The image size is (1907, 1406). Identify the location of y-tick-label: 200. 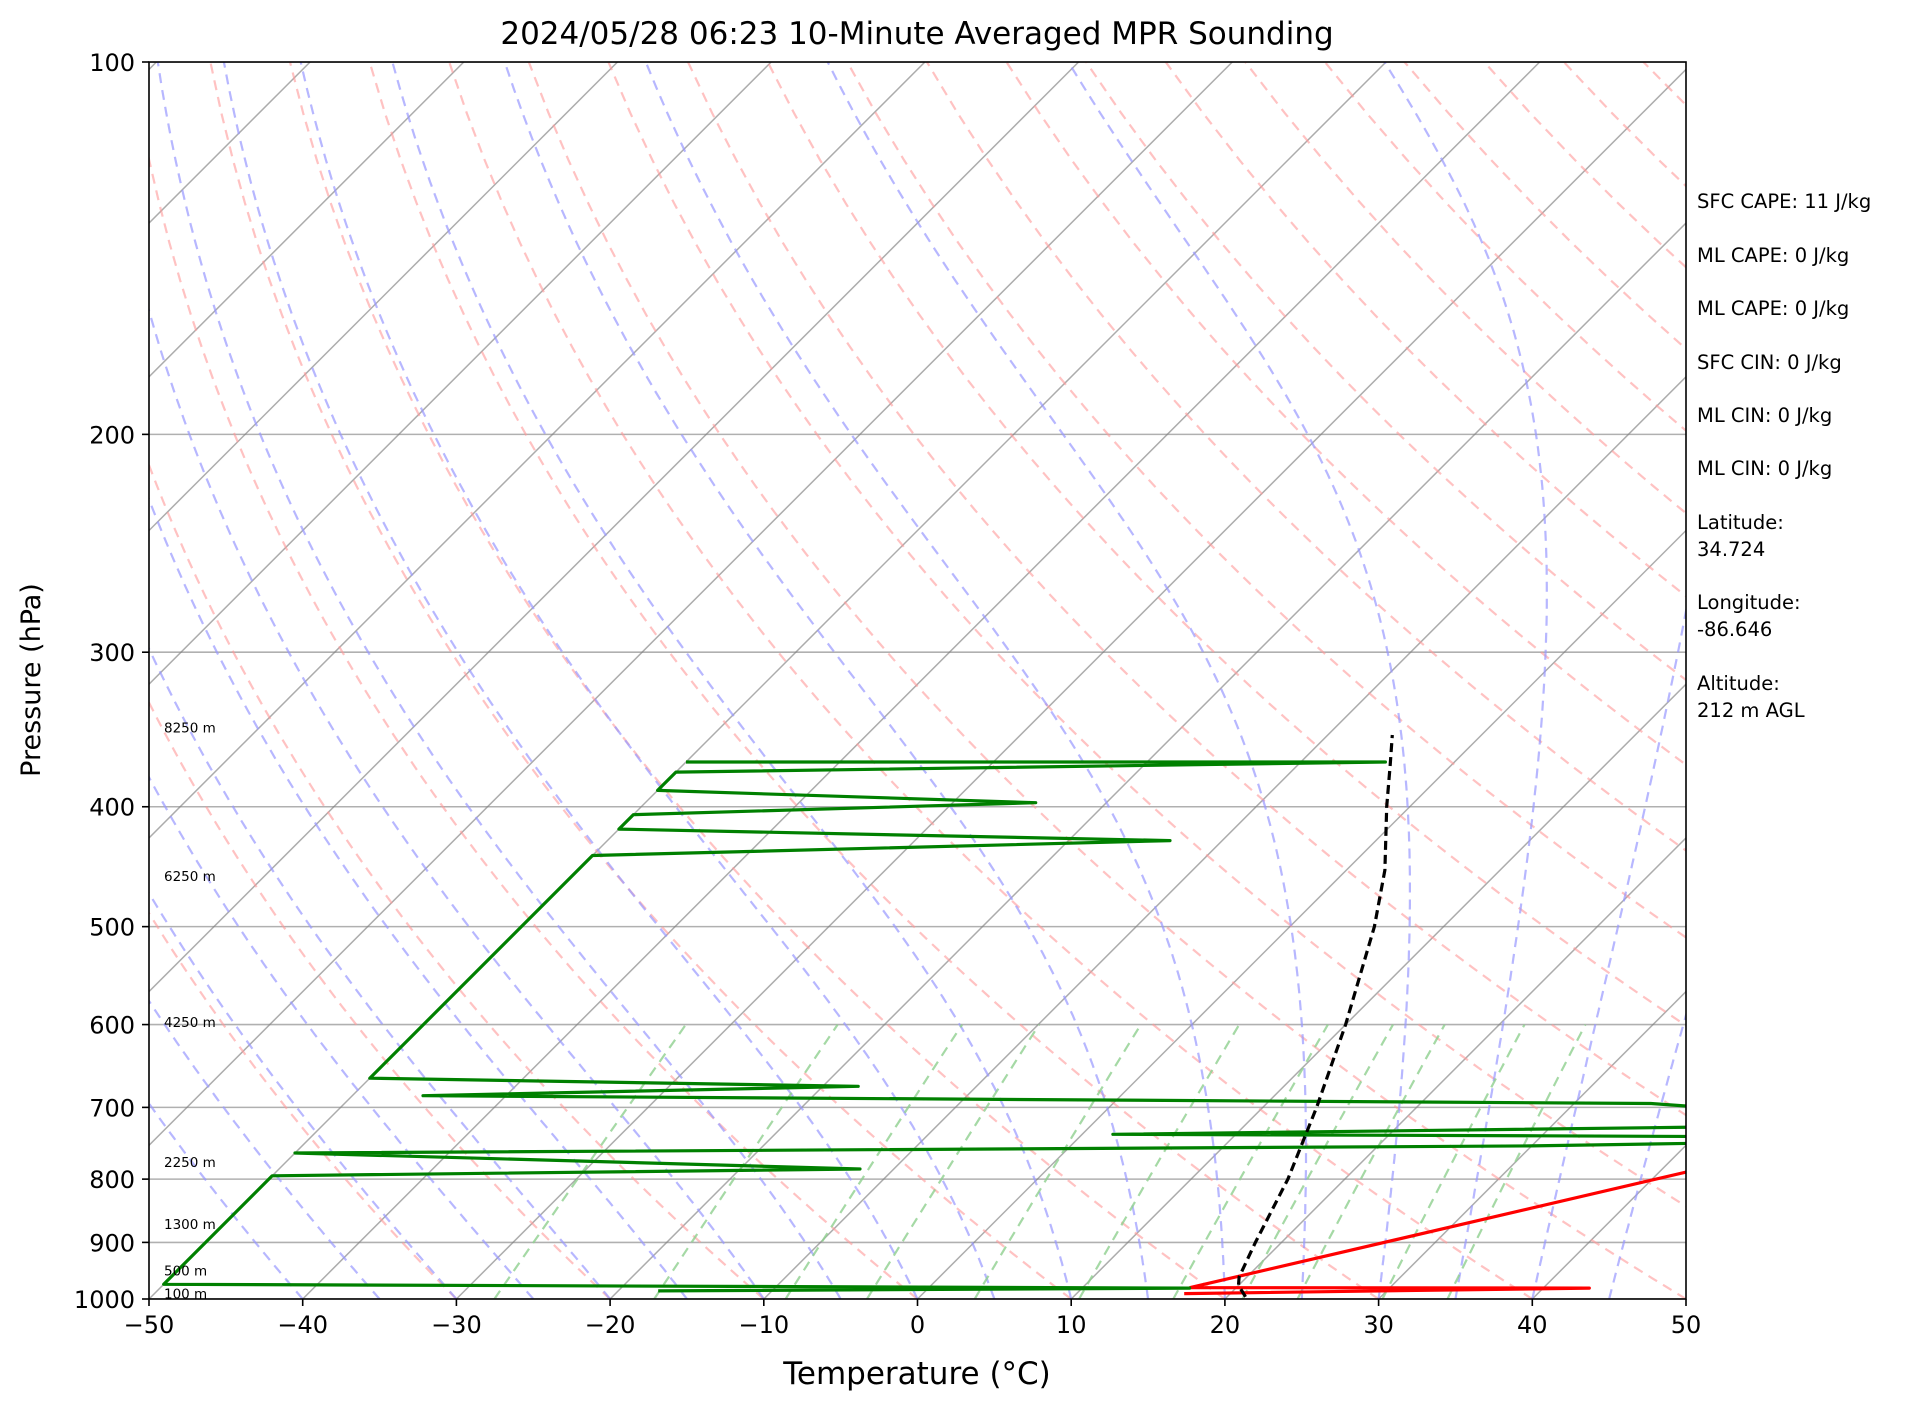
(112, 435).